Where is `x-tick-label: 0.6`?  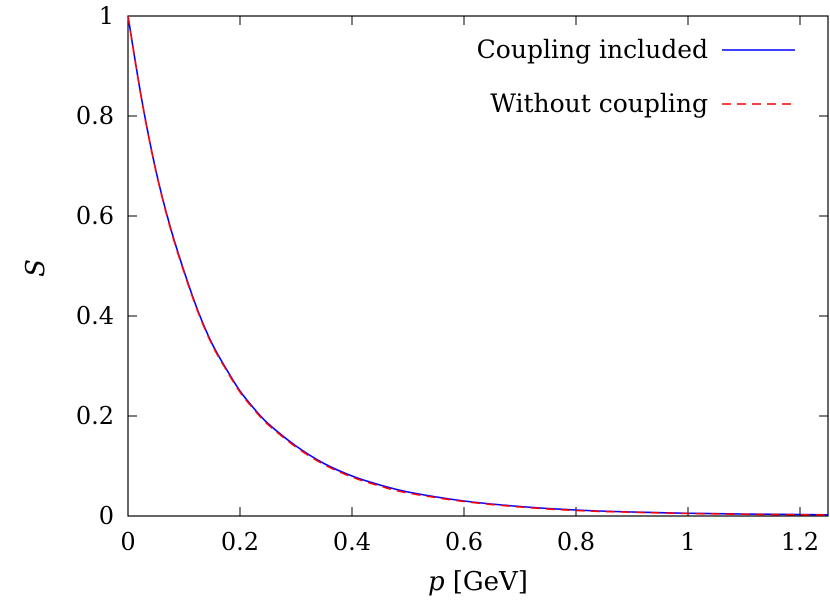 x-tick-label: 0.6 is located at coordinates (464, 542).